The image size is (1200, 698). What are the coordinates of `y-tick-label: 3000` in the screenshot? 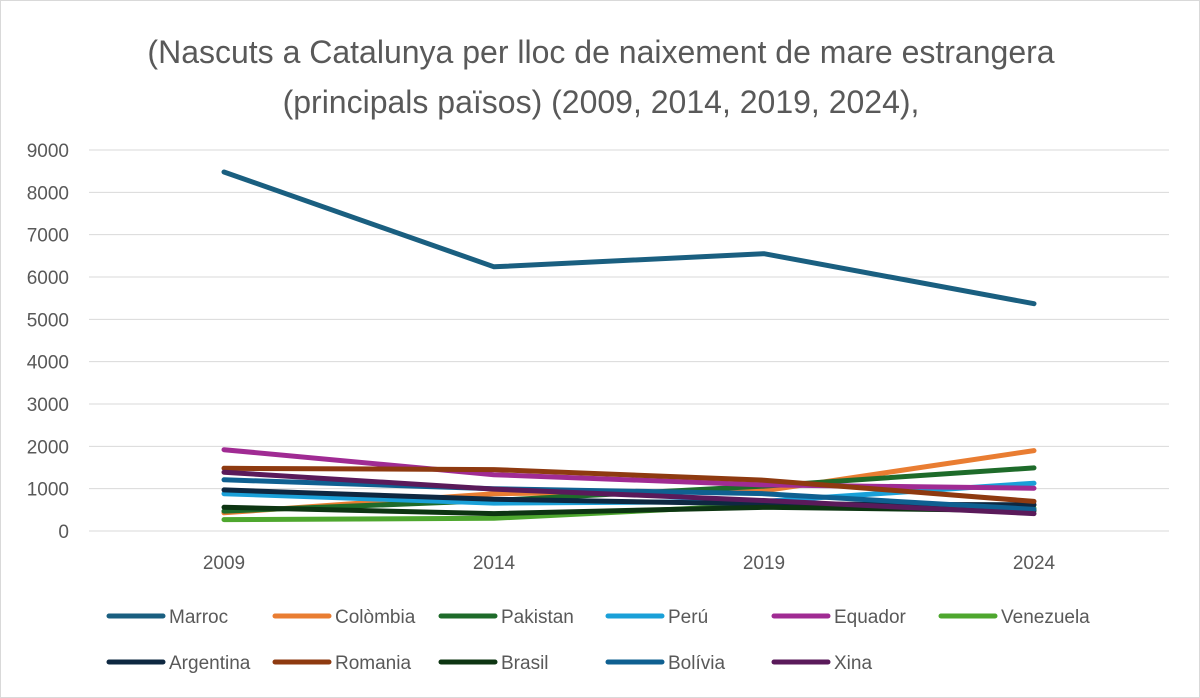 It's located at (48, 405).